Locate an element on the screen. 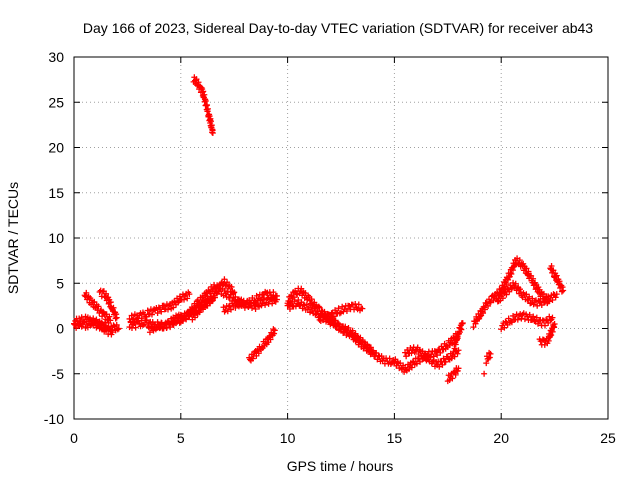 Image resolution: width=640 pixels, height=480 pixels. series-arc-evening-spikes is located at coordinates (488, 358).